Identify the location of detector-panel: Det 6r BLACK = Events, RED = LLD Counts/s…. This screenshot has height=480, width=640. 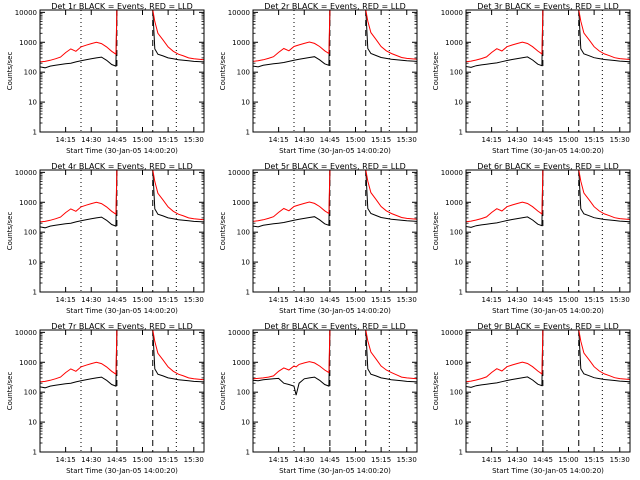
(531, 238).